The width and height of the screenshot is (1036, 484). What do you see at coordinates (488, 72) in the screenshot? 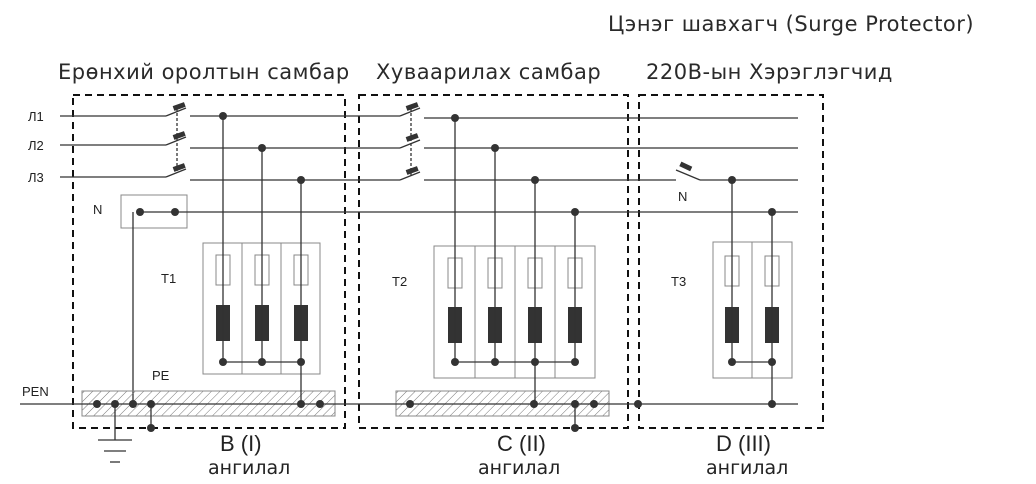
I see `zone-distribution-panel-title: Хуваарилах самбар` at bounding box center [488, 72].